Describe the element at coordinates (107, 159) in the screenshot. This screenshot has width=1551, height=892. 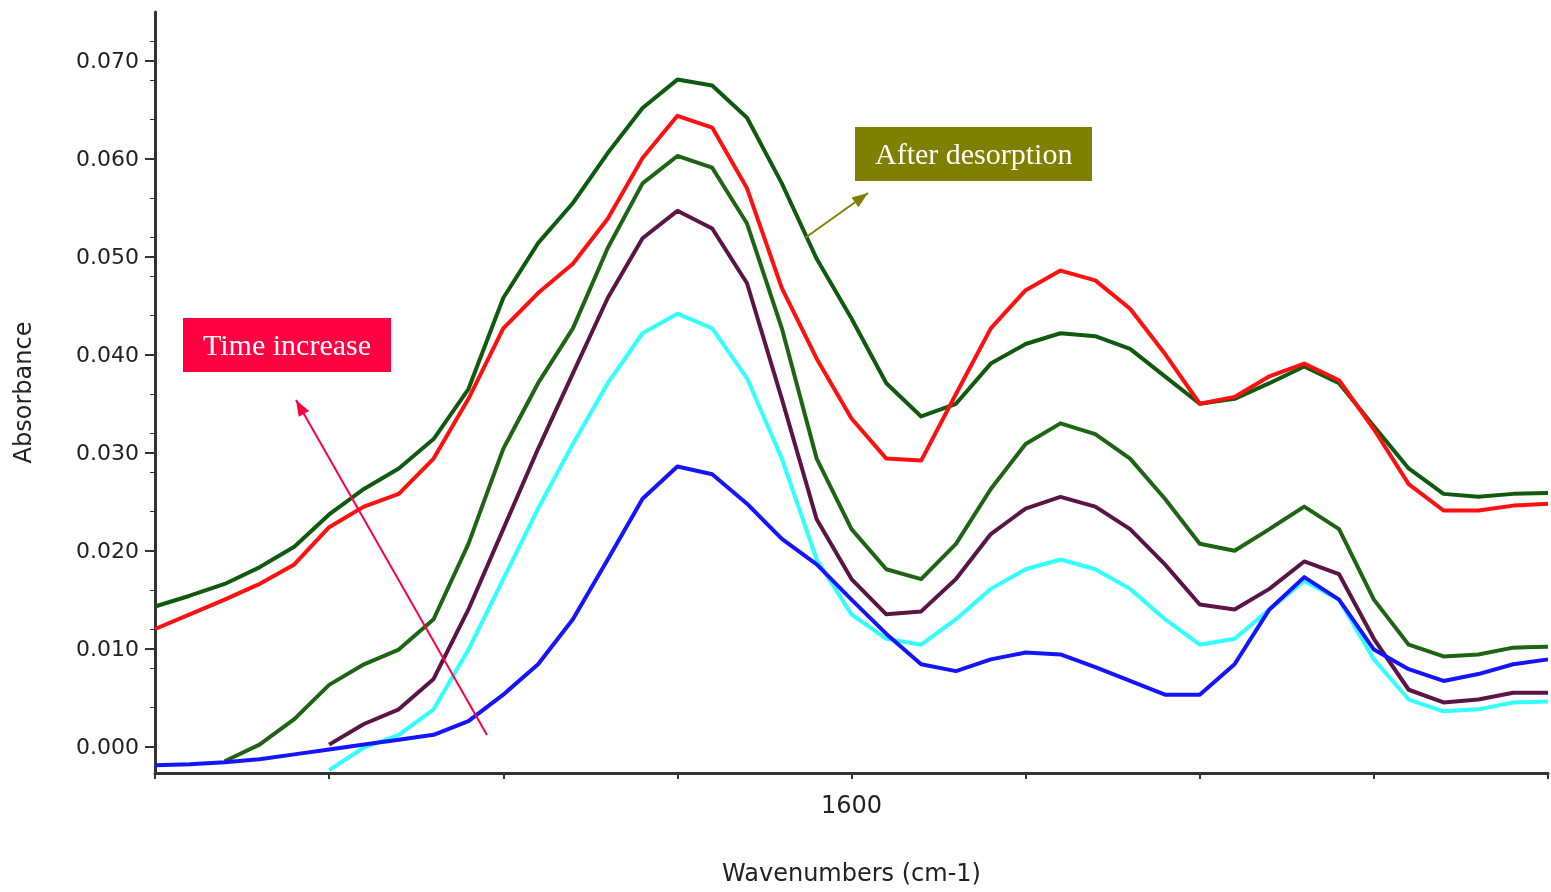
I see `y-tick-label: 0.060` at that location.